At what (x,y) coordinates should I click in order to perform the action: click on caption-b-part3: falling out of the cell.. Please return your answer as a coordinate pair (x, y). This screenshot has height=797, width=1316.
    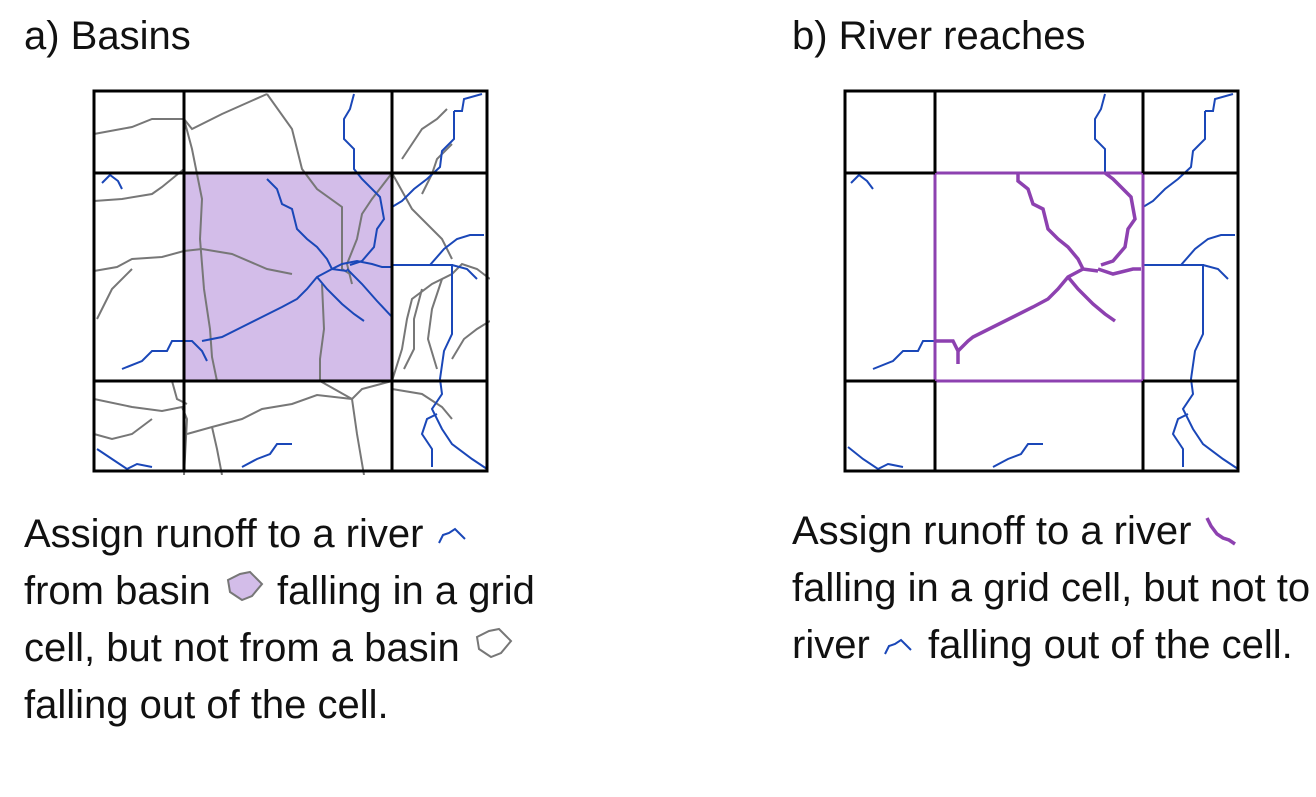
    Looking at the image, I should click on (1110, 645).